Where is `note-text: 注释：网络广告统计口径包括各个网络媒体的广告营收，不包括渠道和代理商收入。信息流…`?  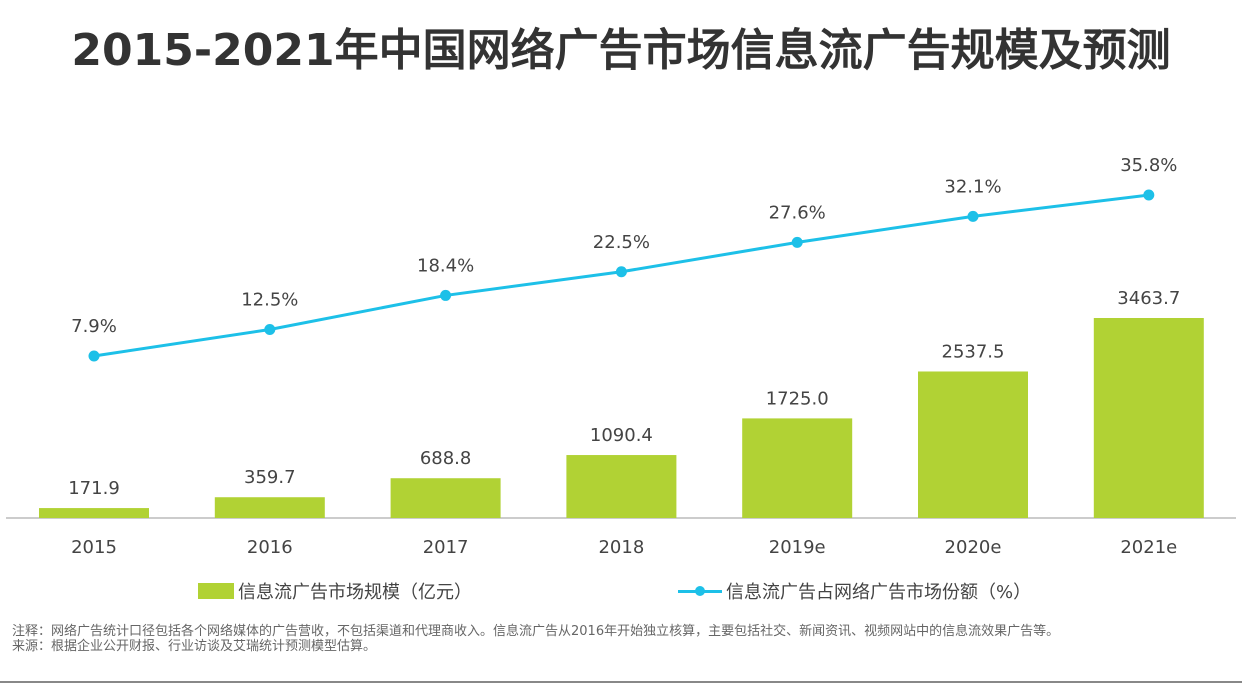
note-text: 注释：网络广告统计口径包括各个网络媒体的广告营收，不包括渠道和代理商收入。信息流… is located at coordinates (536, 631).